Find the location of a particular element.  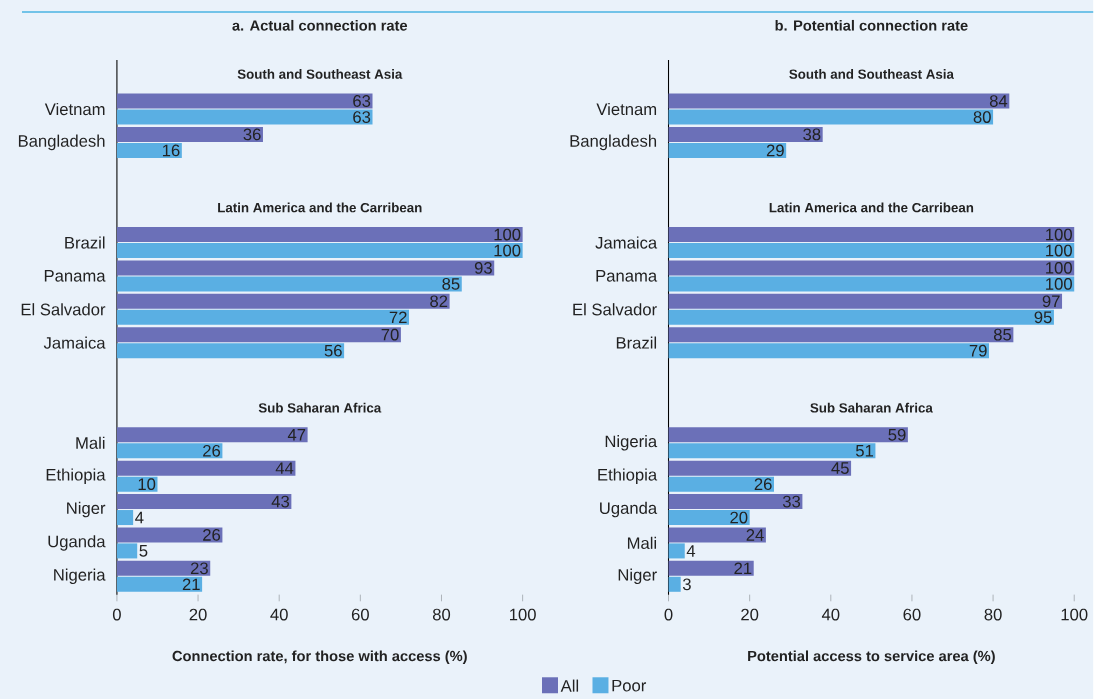

data-label: 36 is located at coordinates (252, 134).